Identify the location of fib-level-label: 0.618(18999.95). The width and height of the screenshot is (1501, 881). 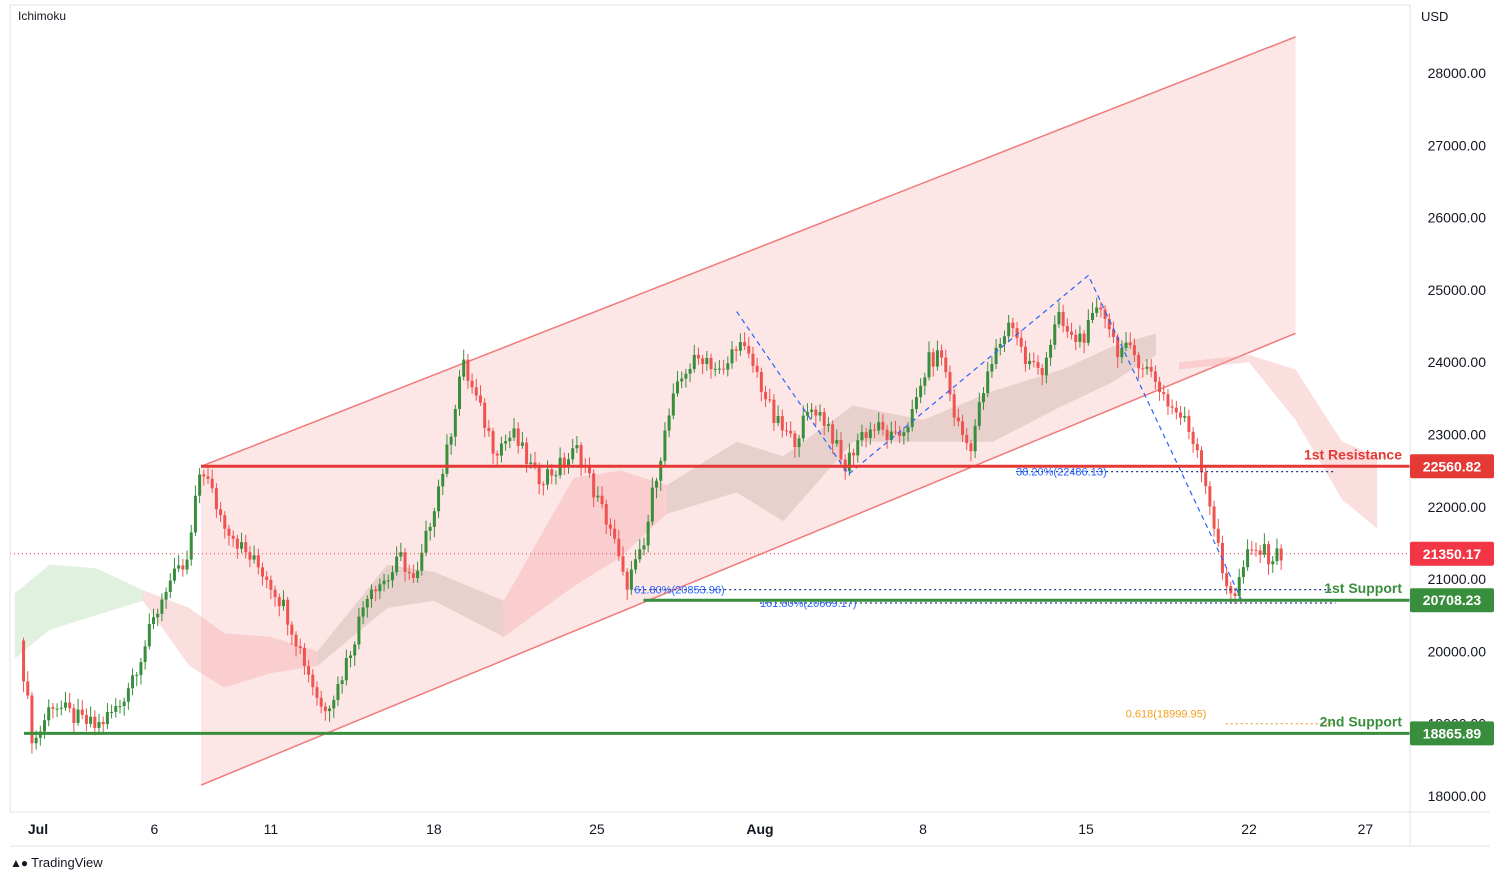
(1166, 715).